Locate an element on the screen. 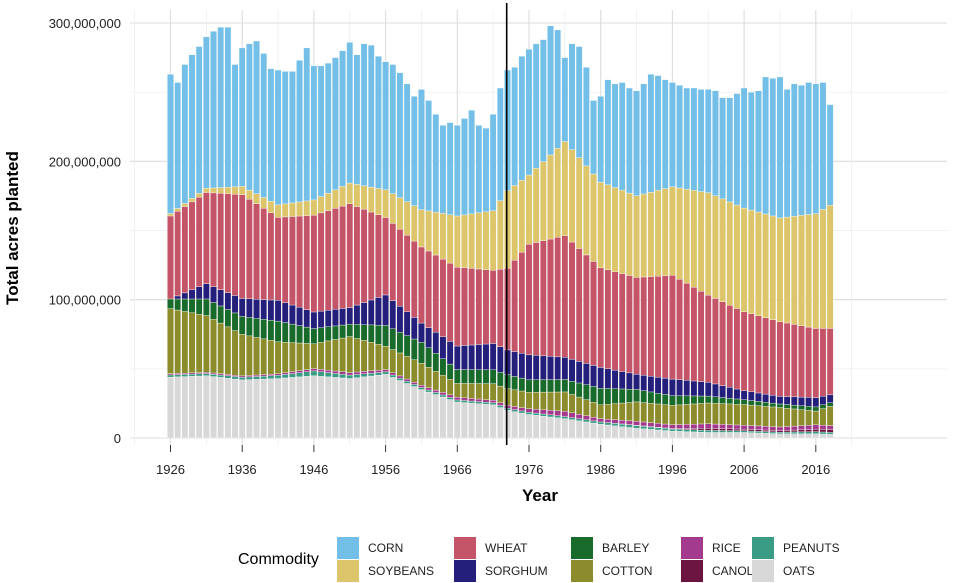  bar-peanuts-1963 is located at coordinates (436, 393).